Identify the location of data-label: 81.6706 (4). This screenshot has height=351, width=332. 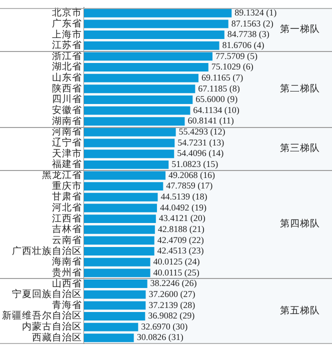
(243, 45).